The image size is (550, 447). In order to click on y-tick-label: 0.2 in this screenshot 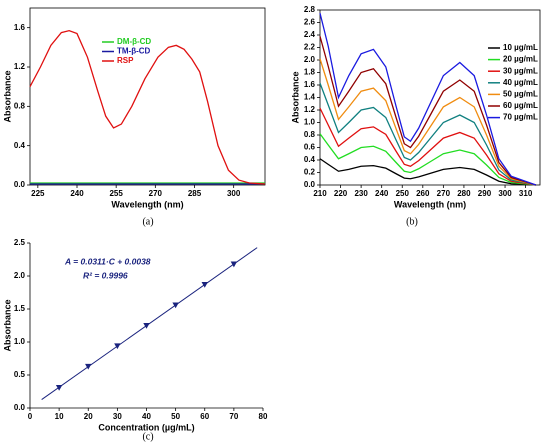, I will do `click(310, 172)`.